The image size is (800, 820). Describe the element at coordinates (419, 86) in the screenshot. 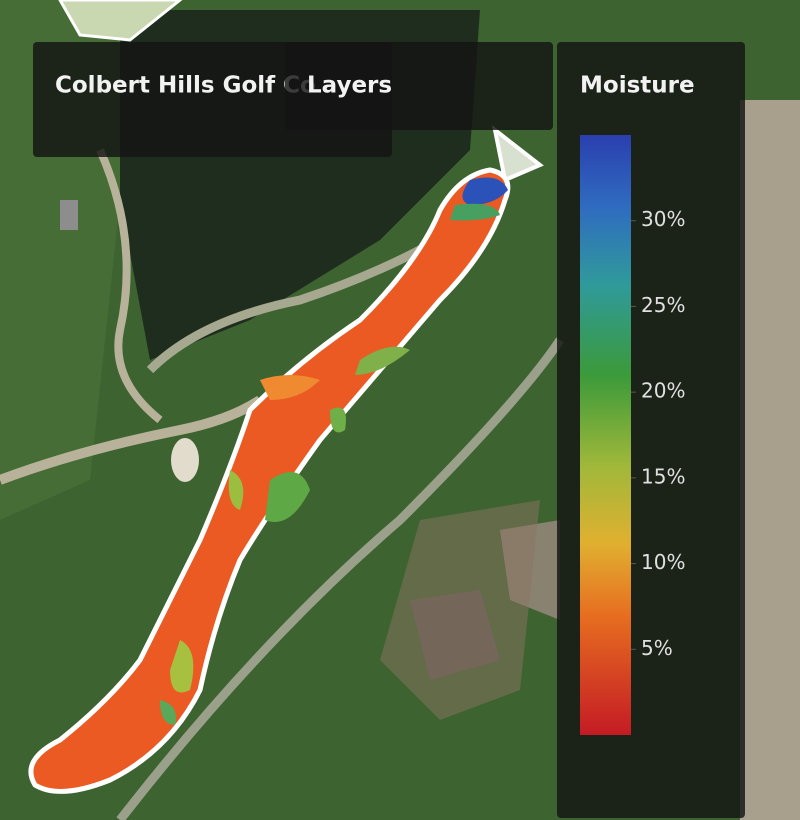

I see `layers-panel: Layers` at that location.